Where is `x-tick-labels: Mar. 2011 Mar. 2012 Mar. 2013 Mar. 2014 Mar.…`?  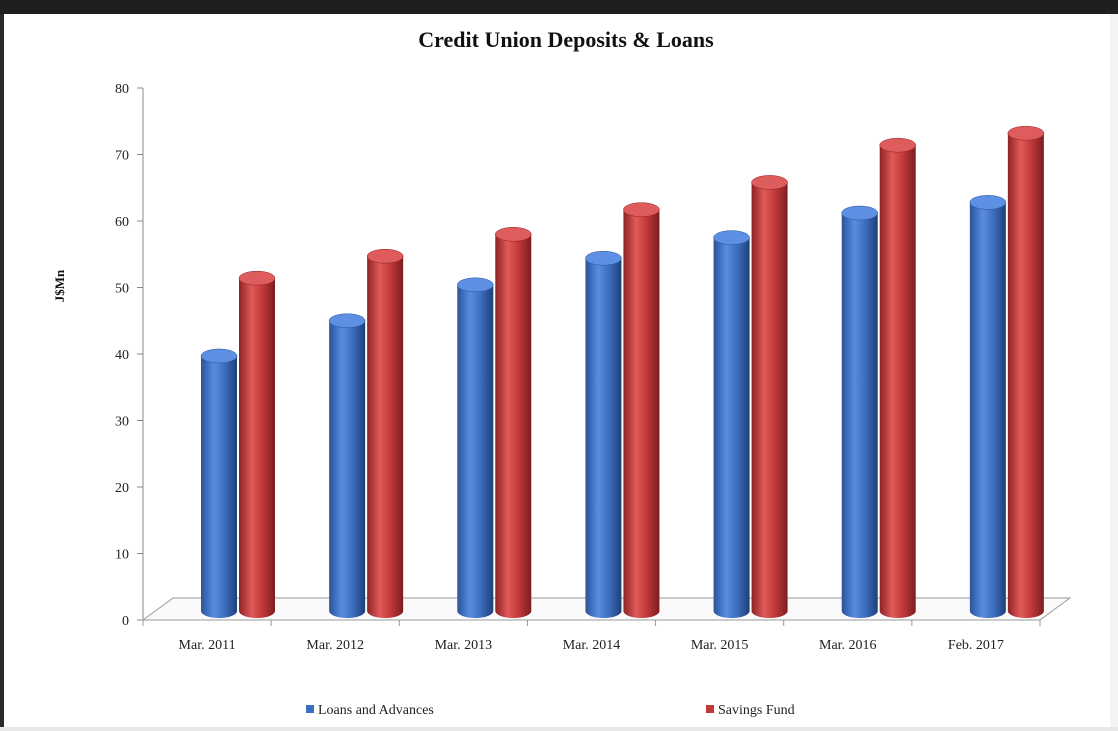 x-tick-labels: Mar. 2011 Mar. 2012 Mar. 2013 Mar. 2014 Mar.… is located at coordinates (591, 645).